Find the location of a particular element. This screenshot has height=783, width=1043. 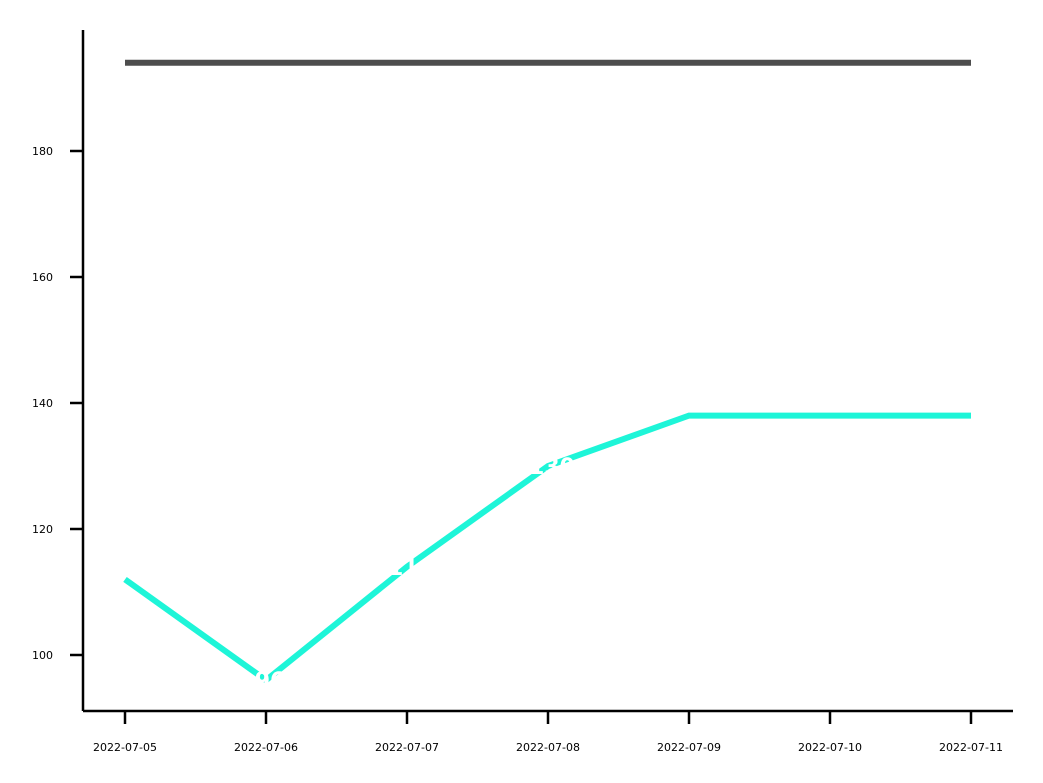

y-tick-label: 160 is located at coordinates (42, 277).